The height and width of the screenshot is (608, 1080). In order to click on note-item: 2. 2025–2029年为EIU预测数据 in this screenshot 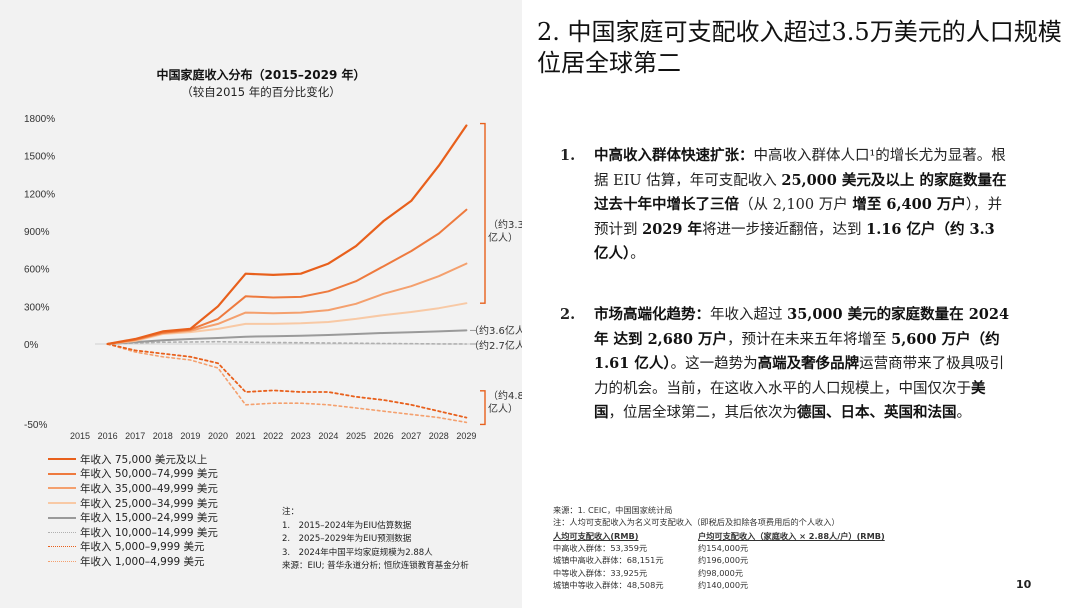, I will do `click(347, 539)`.